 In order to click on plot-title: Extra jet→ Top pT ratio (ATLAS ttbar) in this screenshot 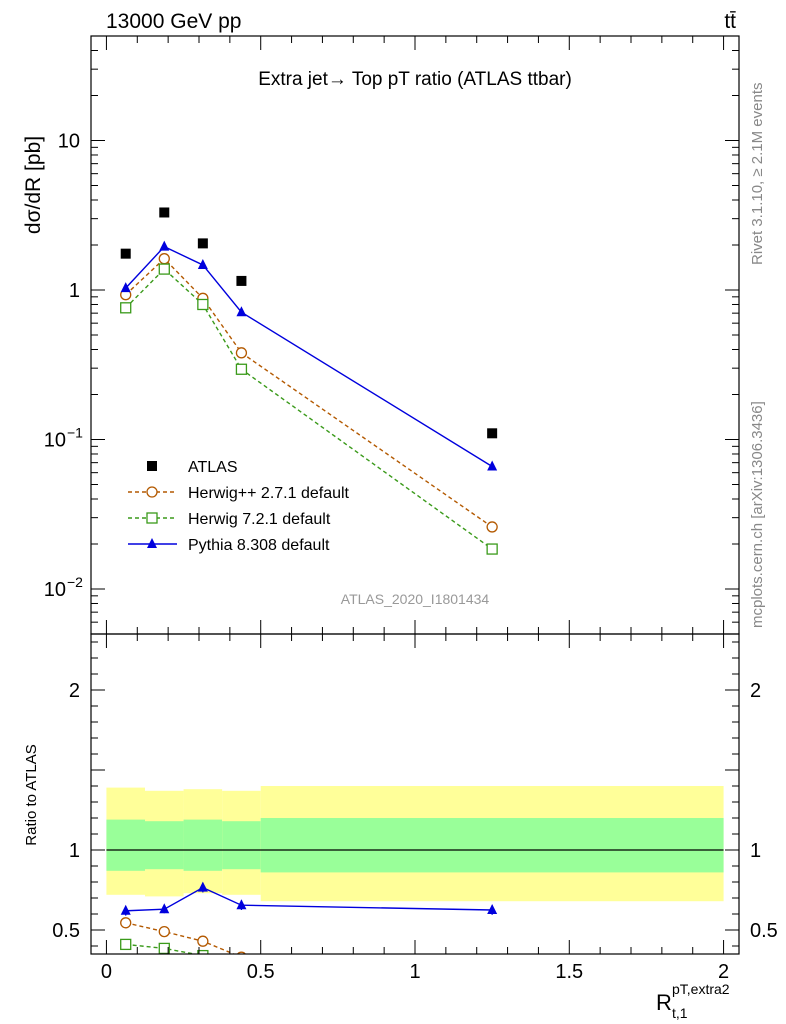, I will do `click(415, 79)`.